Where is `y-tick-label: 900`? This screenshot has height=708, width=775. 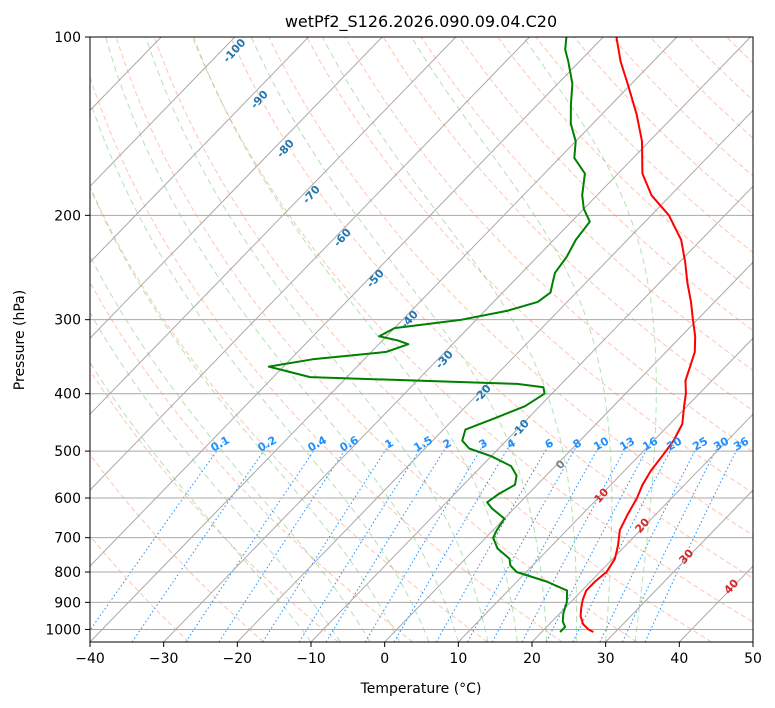
y-tick-label: 900 is located at coordinates (67, 603).